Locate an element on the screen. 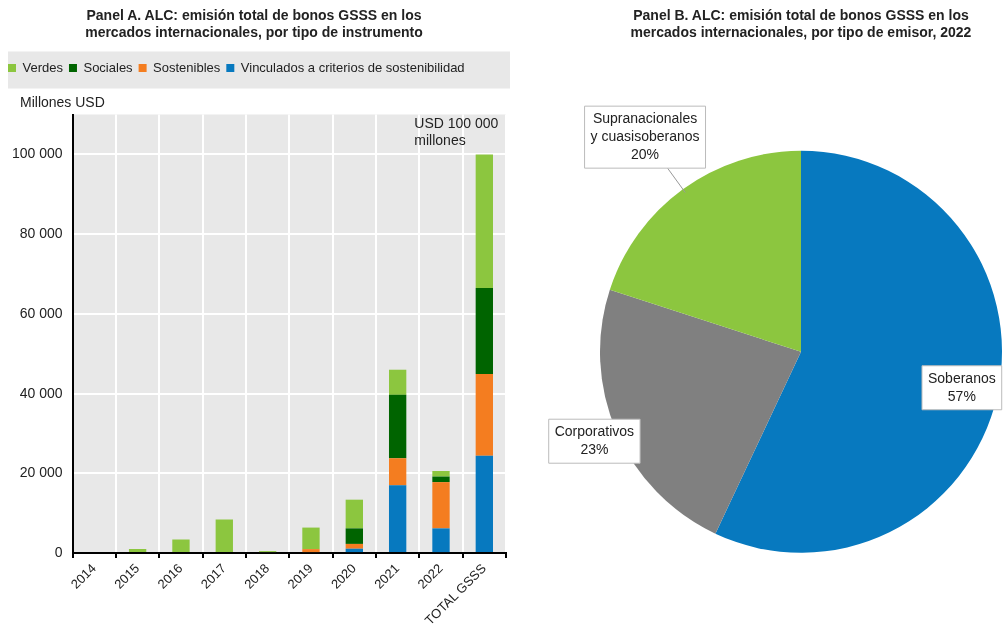  y-axis-title: Millones USD is located at coordinates (62, 102).